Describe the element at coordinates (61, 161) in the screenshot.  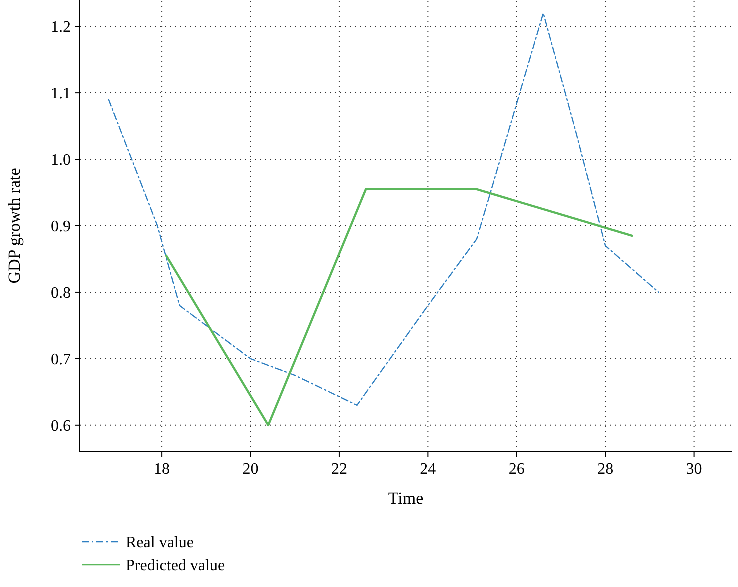
I see `y-tick-label: 1.0` at that location.